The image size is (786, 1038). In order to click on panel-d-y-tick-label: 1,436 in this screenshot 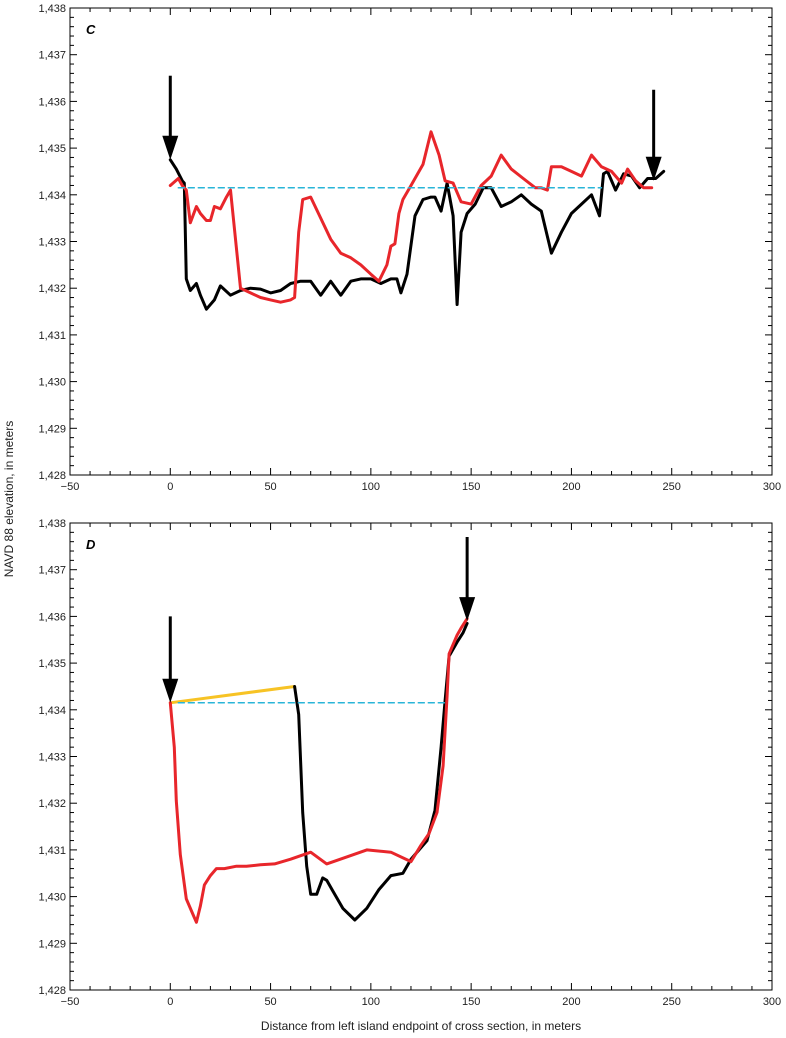, I will do `click(52, 617)`.